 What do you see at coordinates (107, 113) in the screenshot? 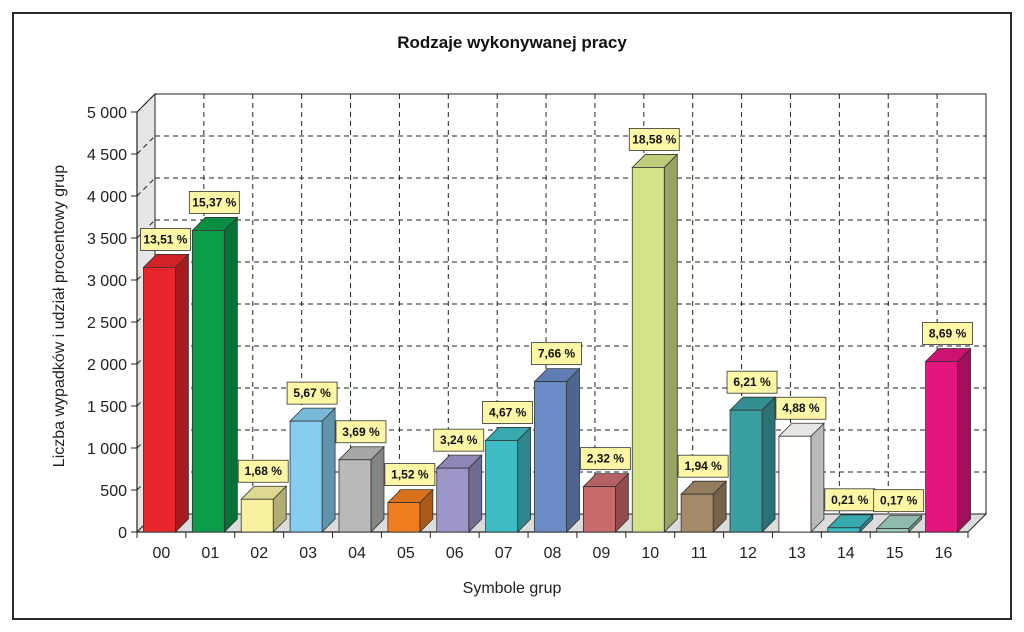
I see `y-tick-label: 5 000` at bounding box center [107, 113].